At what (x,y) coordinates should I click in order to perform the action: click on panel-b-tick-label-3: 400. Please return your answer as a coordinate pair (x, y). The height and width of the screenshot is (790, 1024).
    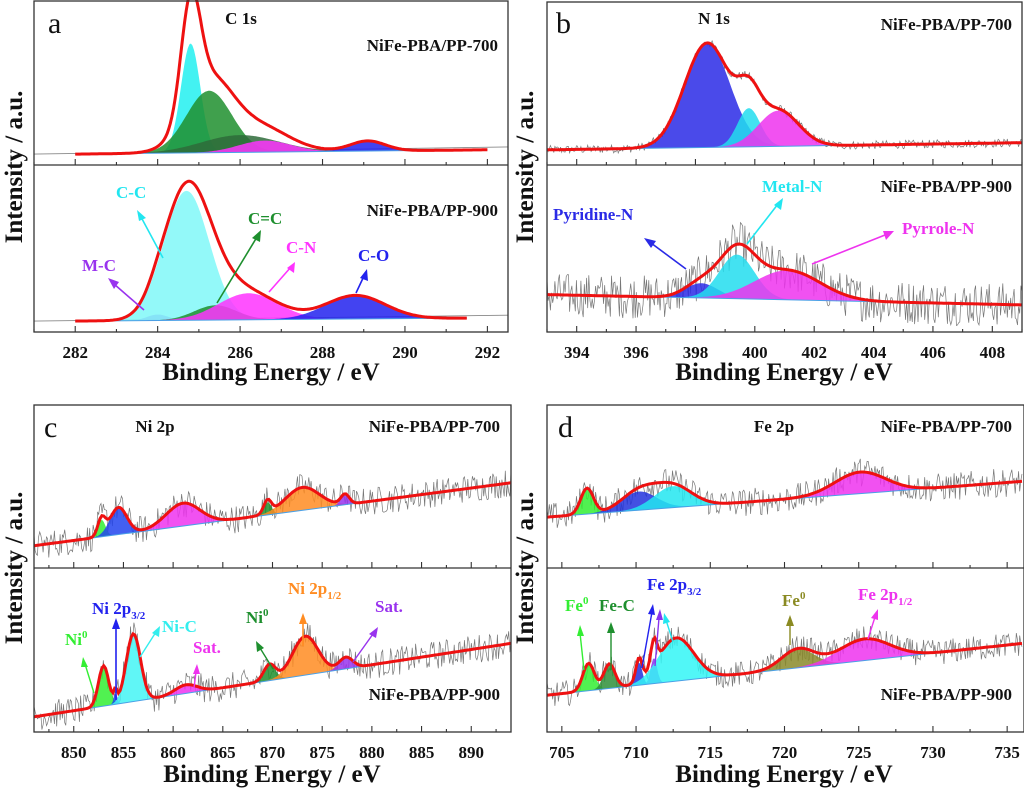
    Looking at the image, I should click on (755, 352).